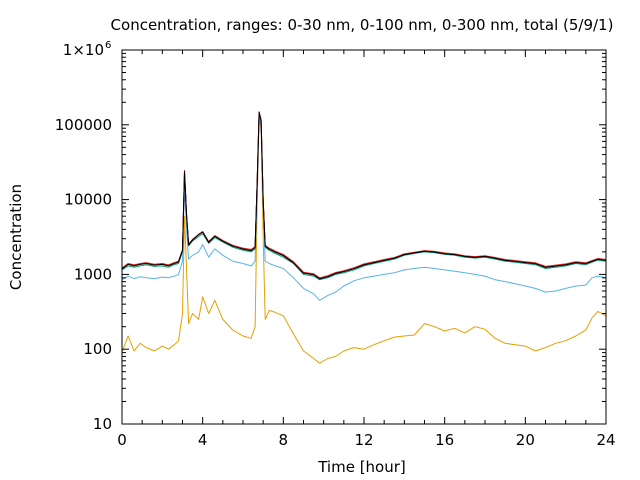 This screenshot has height=480, width=640. I want to click on x-tick-label: 24, so click(605, 440).